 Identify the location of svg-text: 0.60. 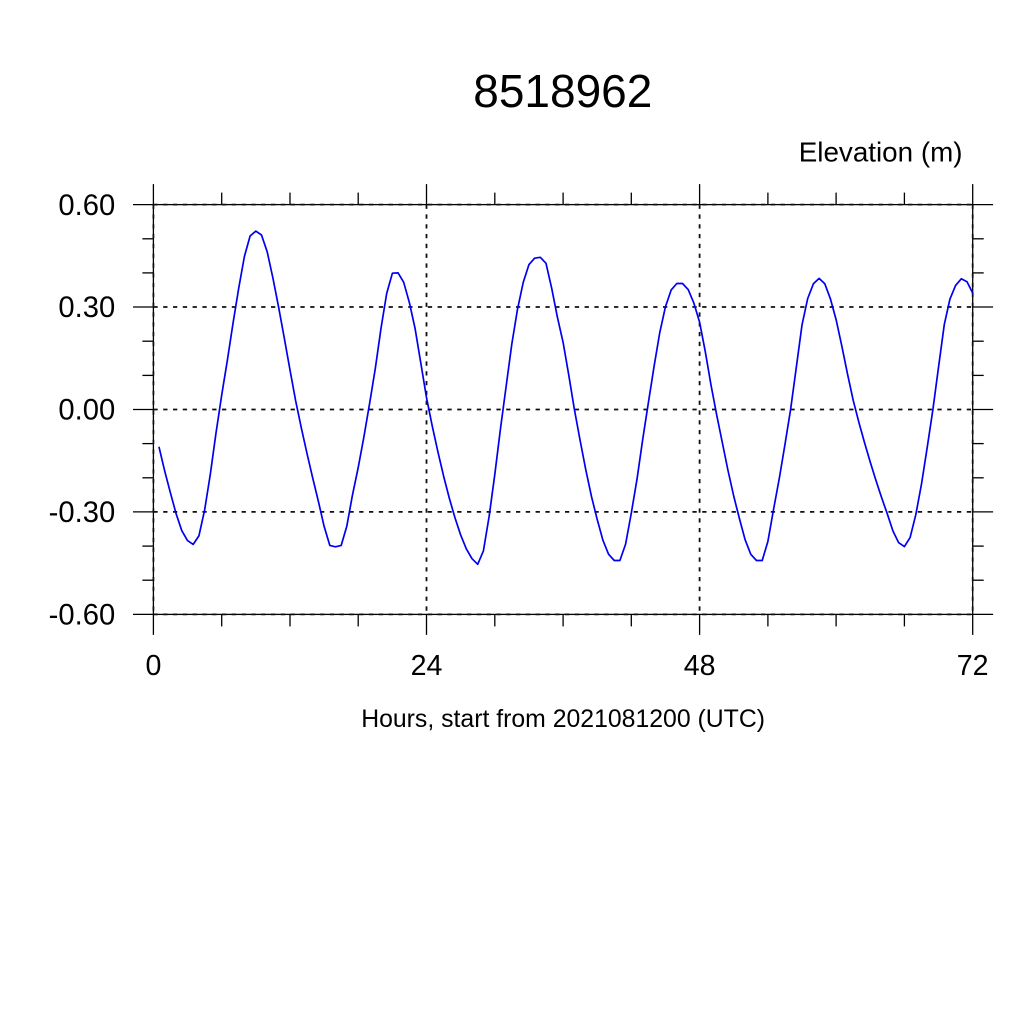
(86, 206).